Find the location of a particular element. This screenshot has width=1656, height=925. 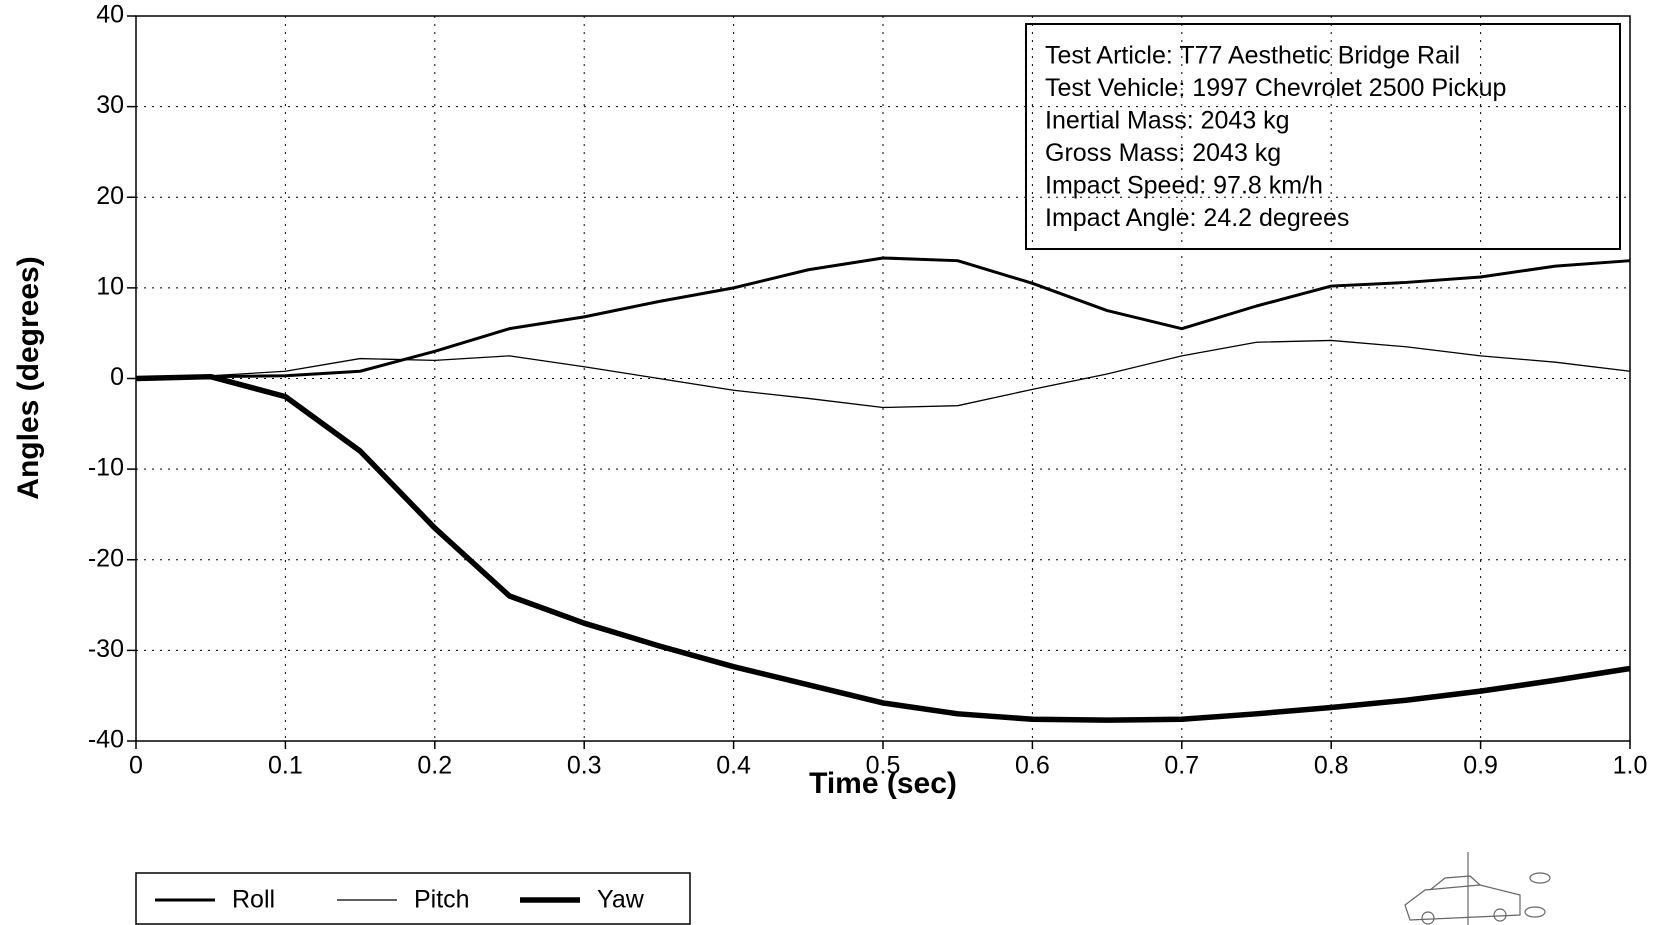

y-tick-label: -40 is located at coordinates (106, 740).